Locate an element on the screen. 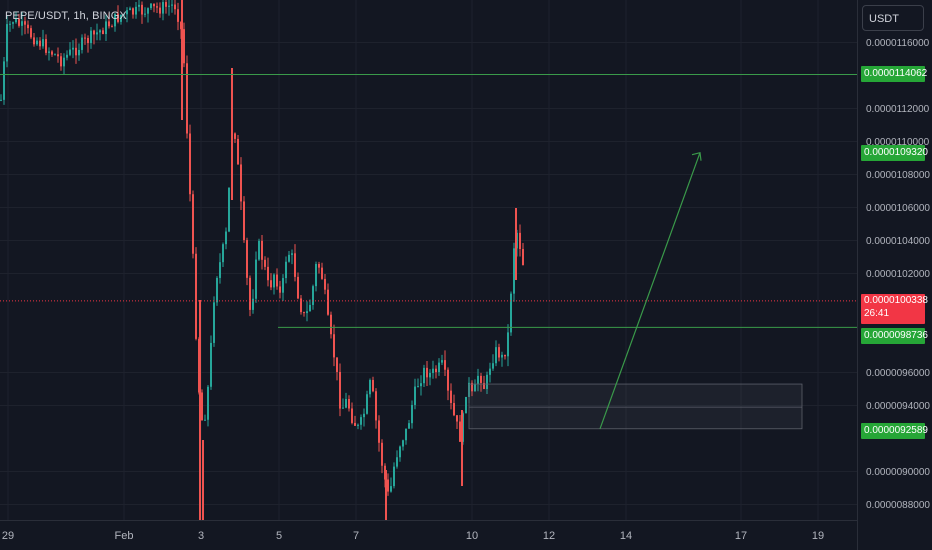 The image size is (932, 550). y-tick-label: 0.0000102000 is located at coordinates (898, 274).